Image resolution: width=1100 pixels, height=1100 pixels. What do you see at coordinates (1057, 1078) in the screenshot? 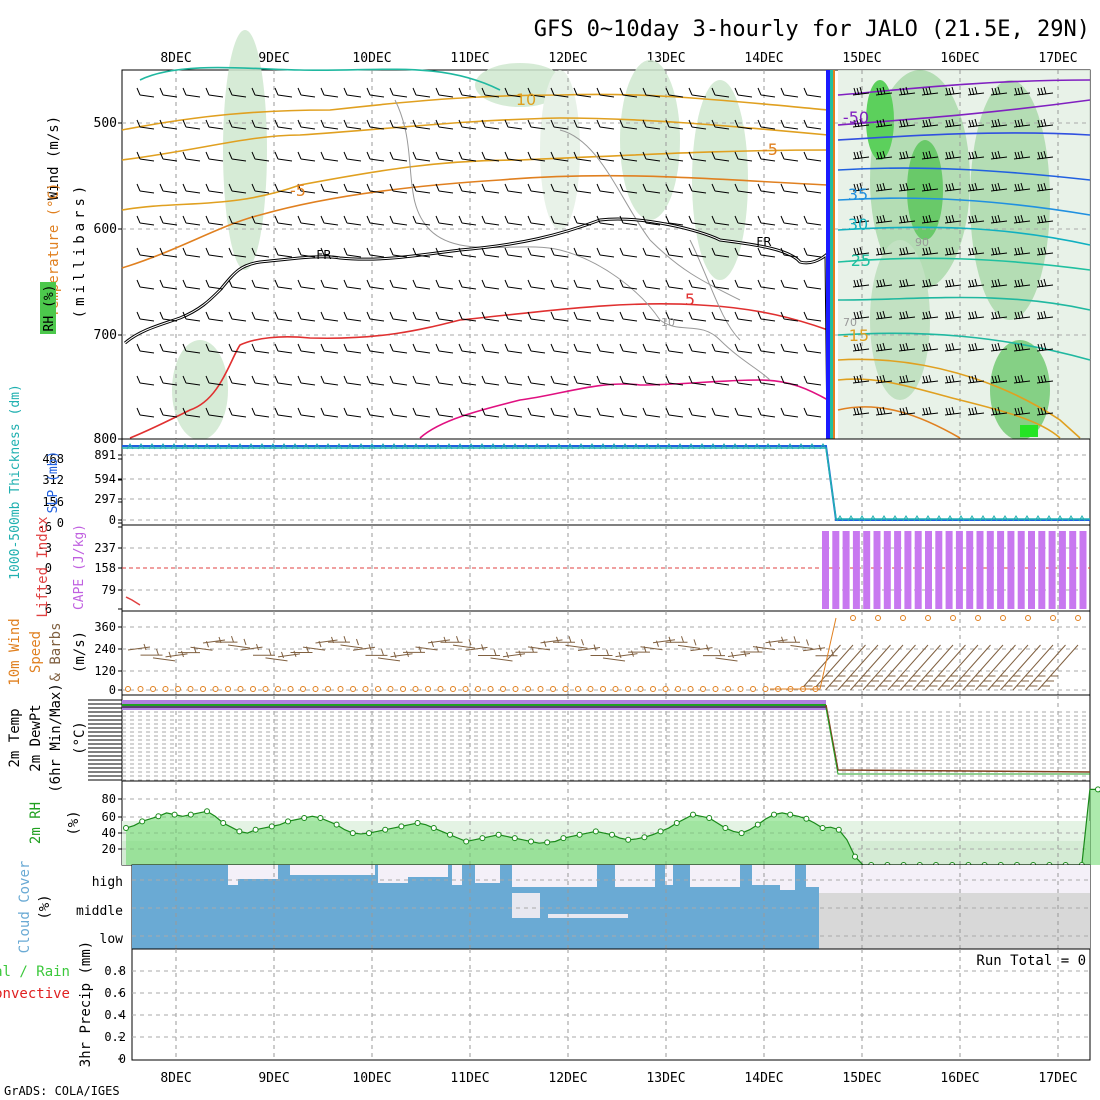
I see `date-label-bottom: 17DEC` at bounding box center [1057, 1078].